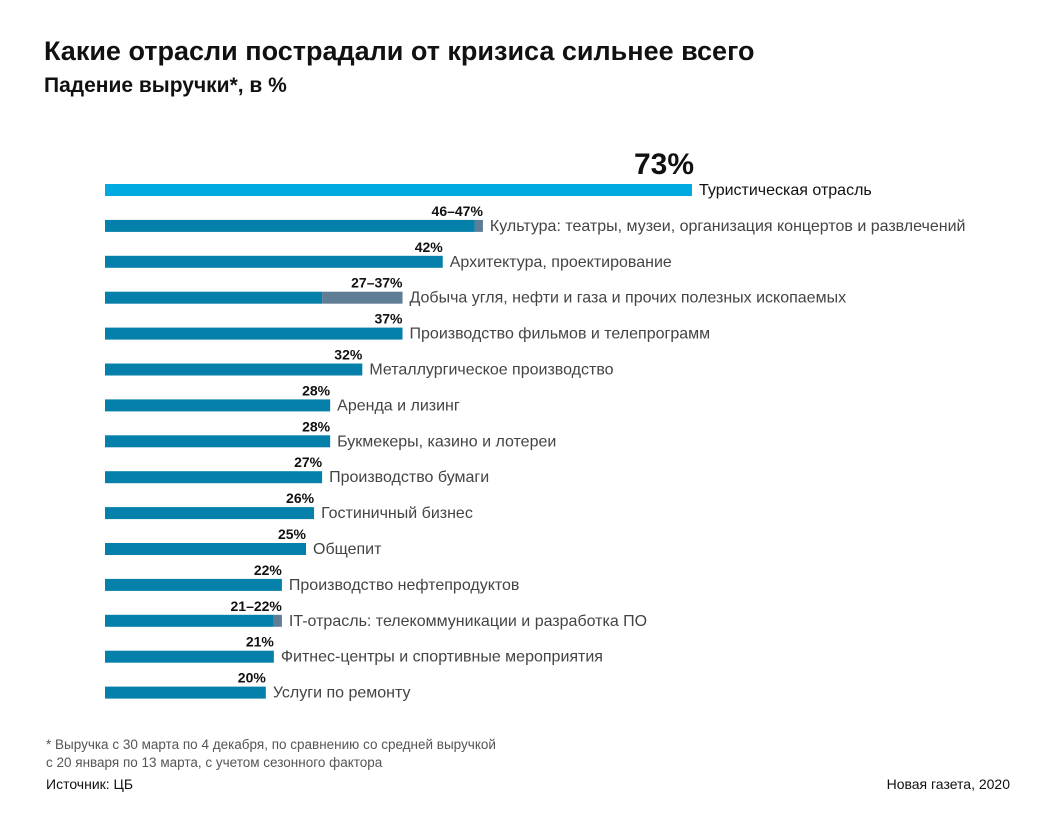  What do you see at coordinates (948, 784) in the screenshot?
I see `credit: Новая газета, 2020` at bounding box center [948, 784].